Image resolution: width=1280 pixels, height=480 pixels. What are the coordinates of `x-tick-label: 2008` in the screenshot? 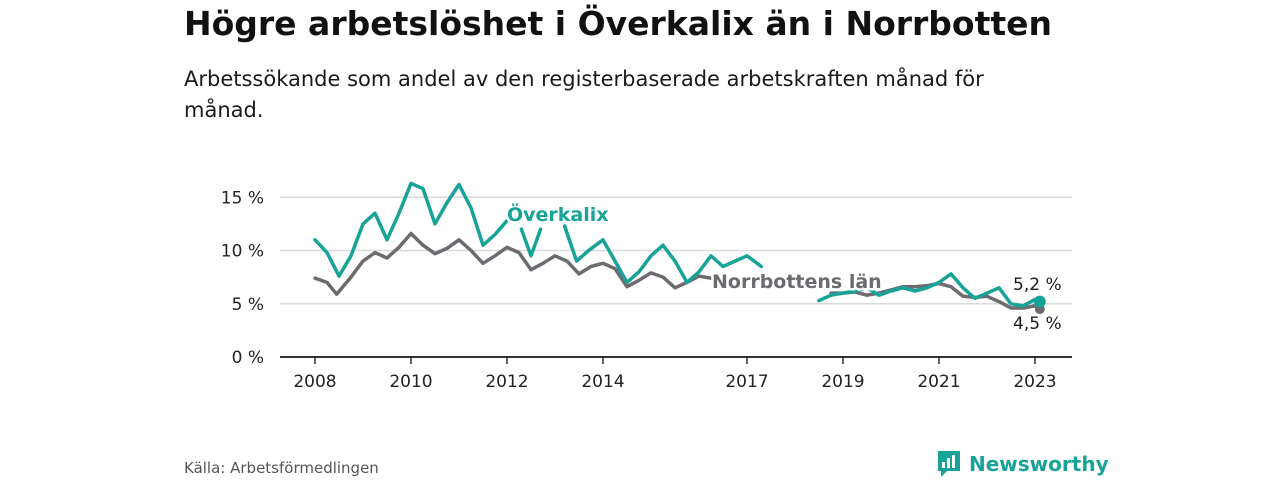 It's located at (314, 382).